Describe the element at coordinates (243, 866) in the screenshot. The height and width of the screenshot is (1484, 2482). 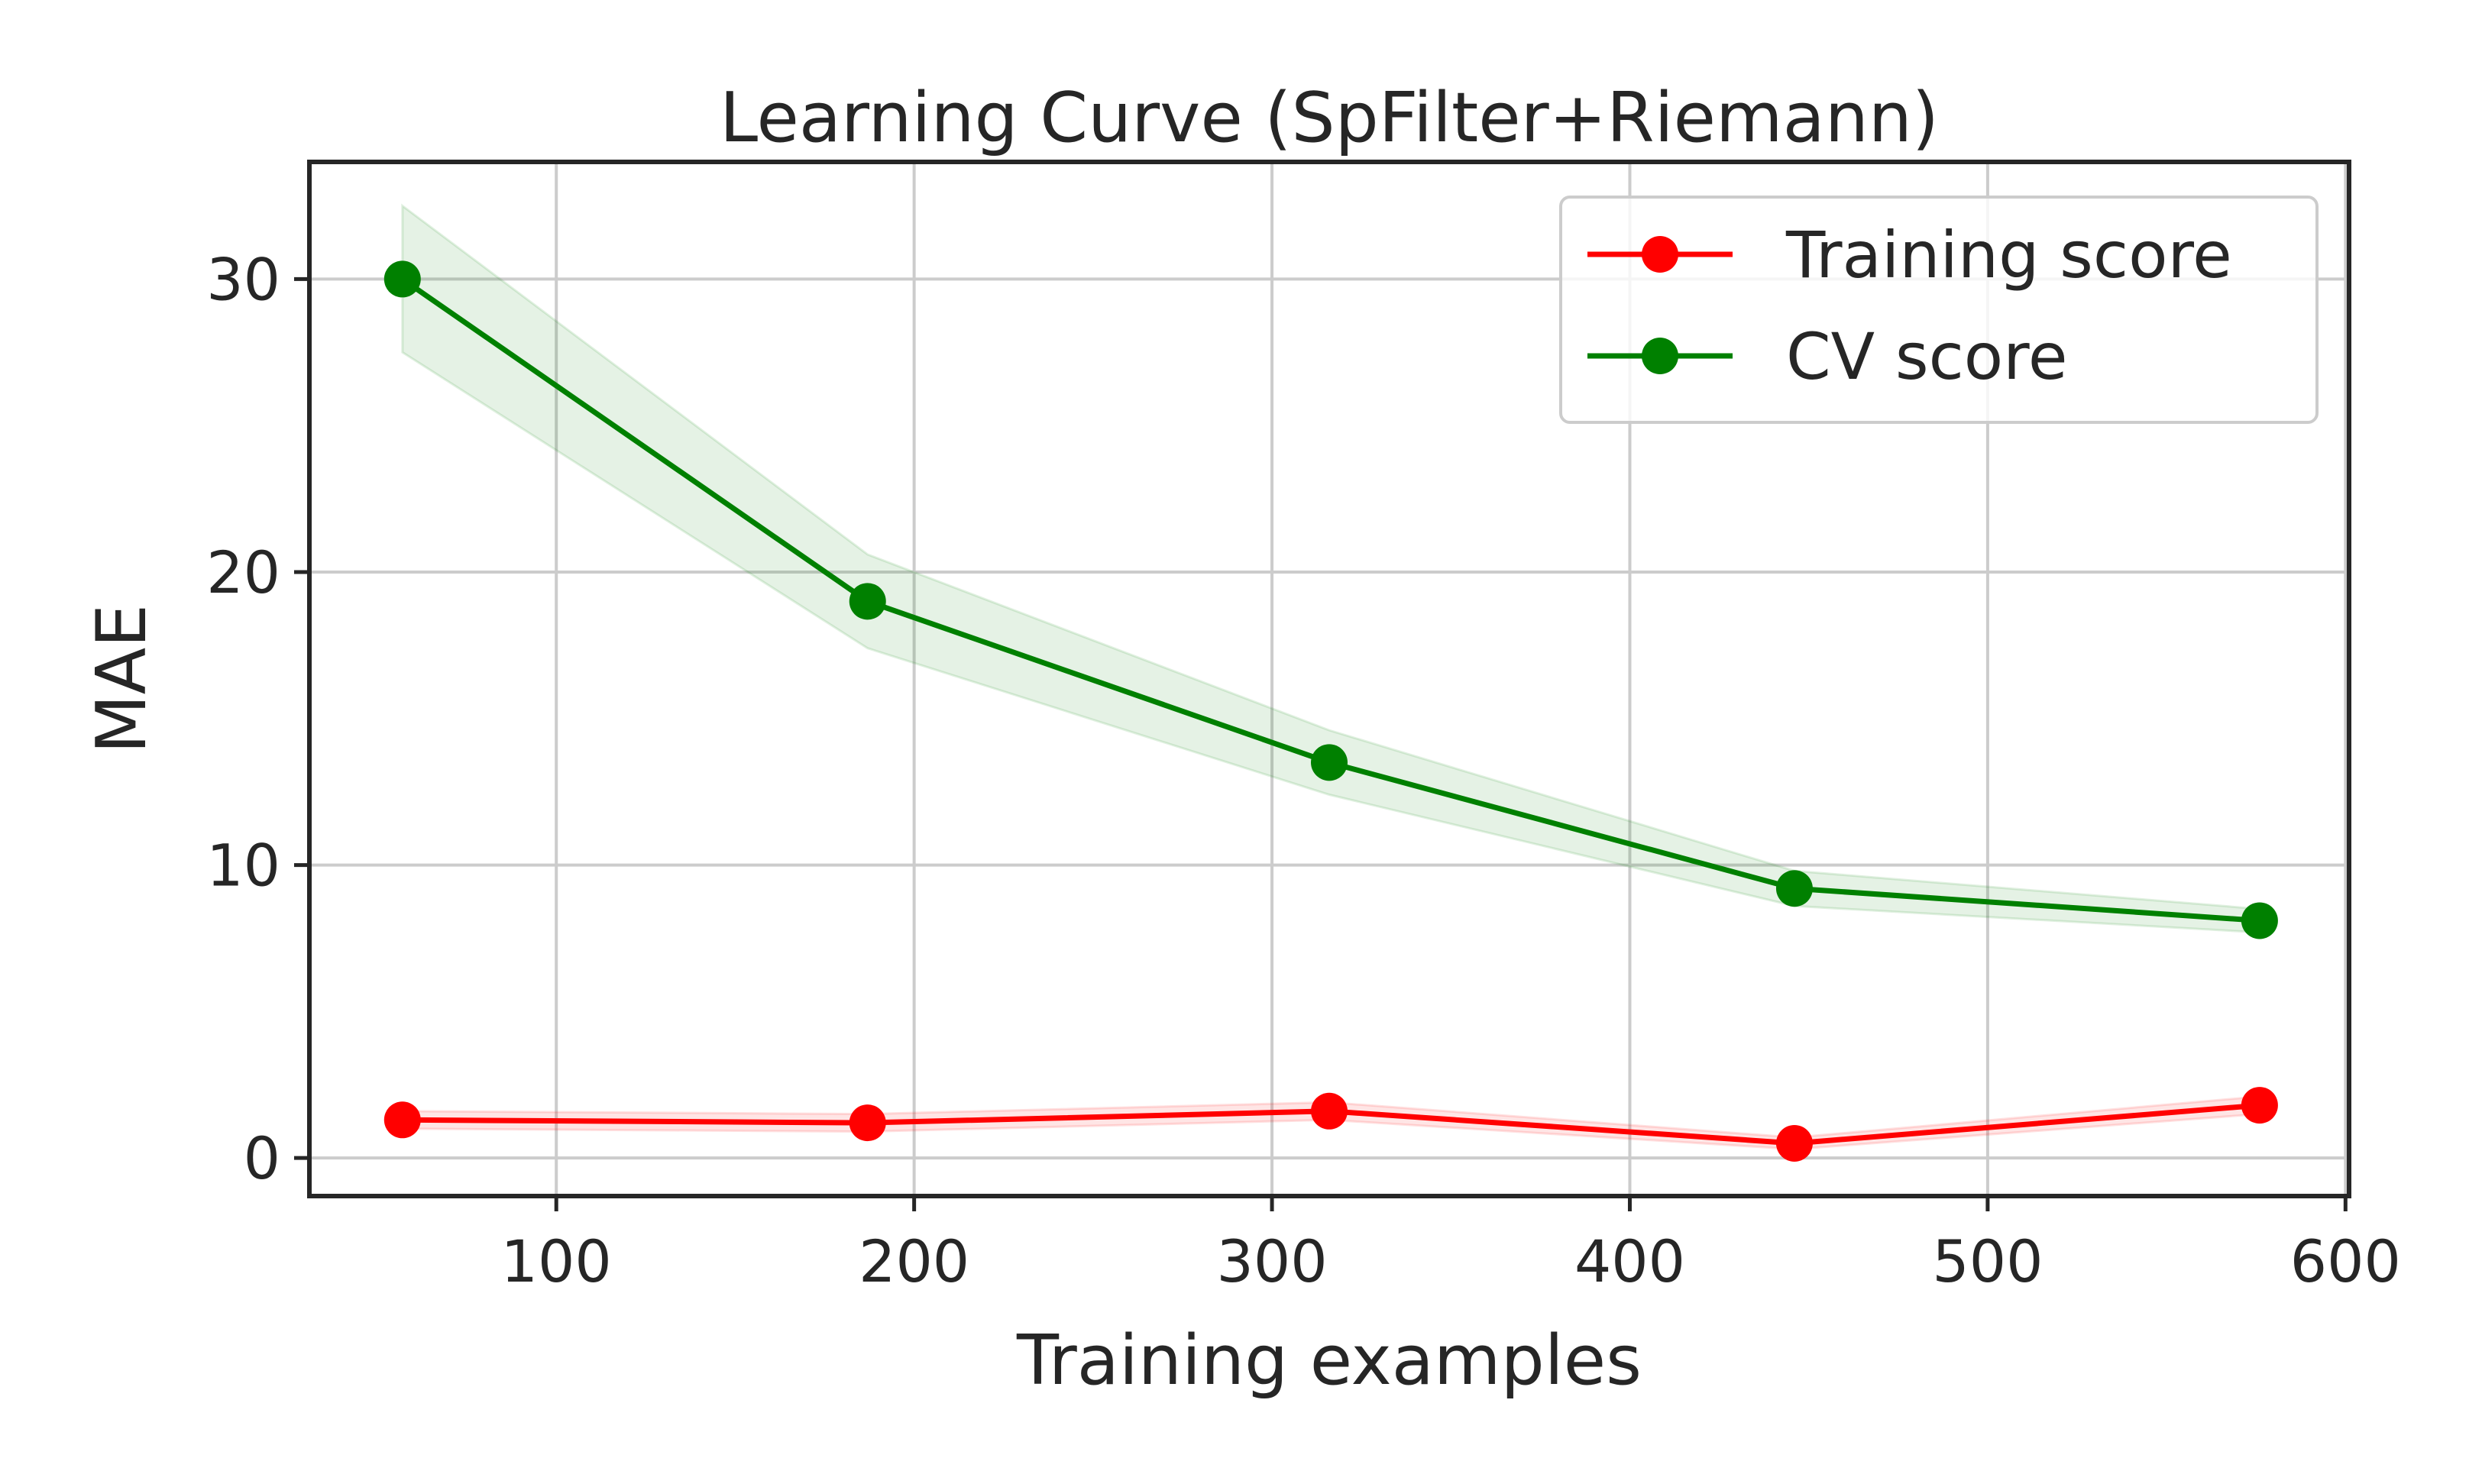
I see `y-tick-label: 10` at that location.